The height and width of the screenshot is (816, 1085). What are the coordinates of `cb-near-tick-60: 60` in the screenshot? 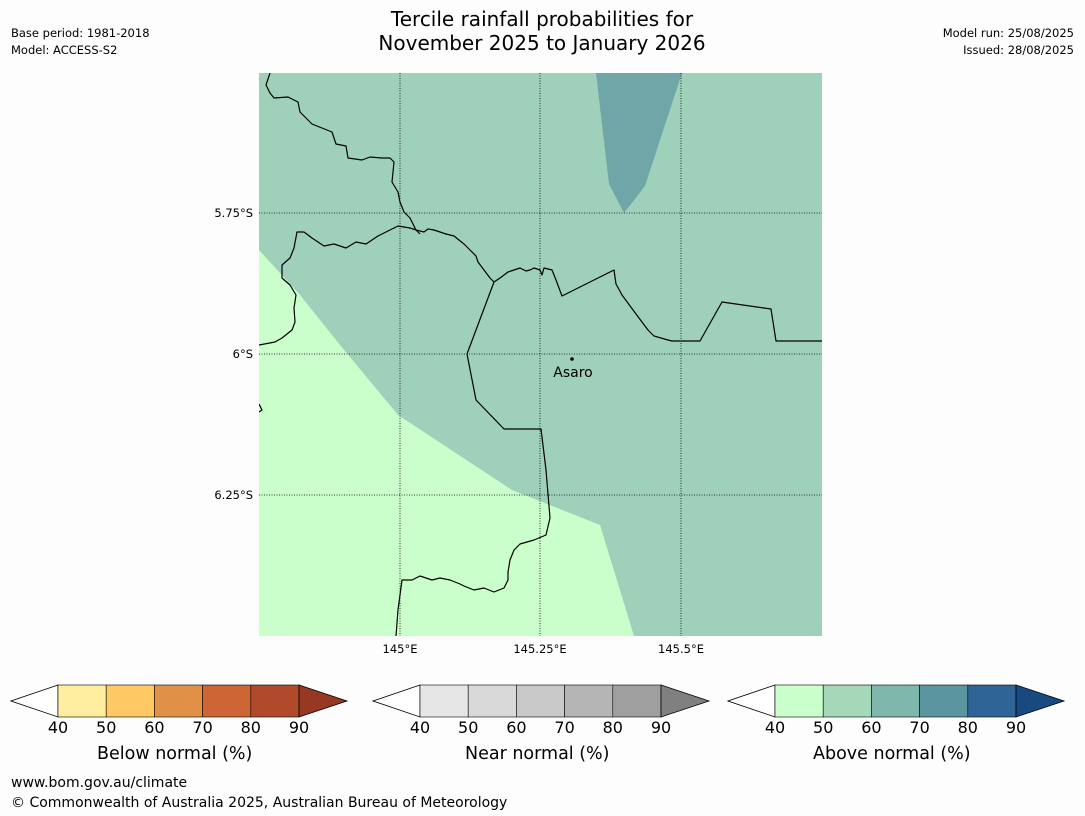 It's located at (516, 727).